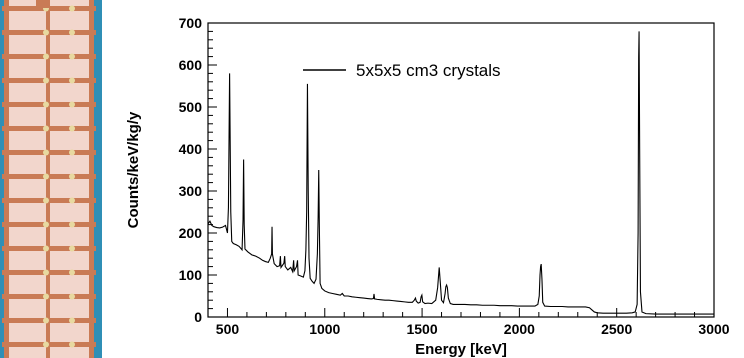  Describe the element at coordinates (421, 329) in the screenshot. I see `x-tick-label: 1500` at that location.